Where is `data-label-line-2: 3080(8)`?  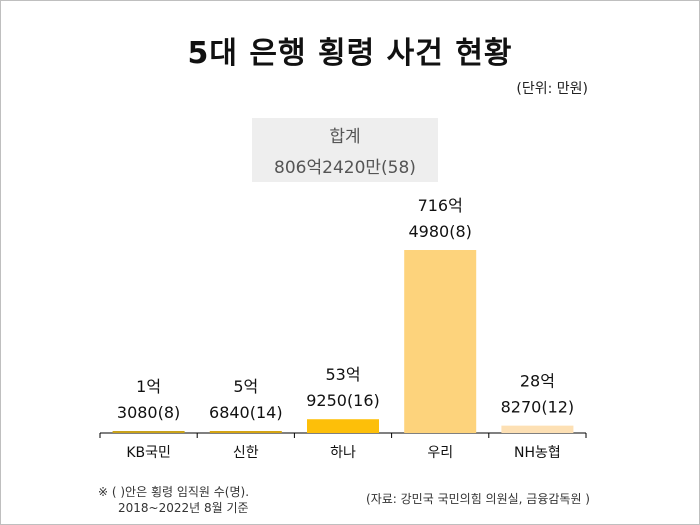 data-label-line-2: 3080(8) is located at coordinates (148, 412).